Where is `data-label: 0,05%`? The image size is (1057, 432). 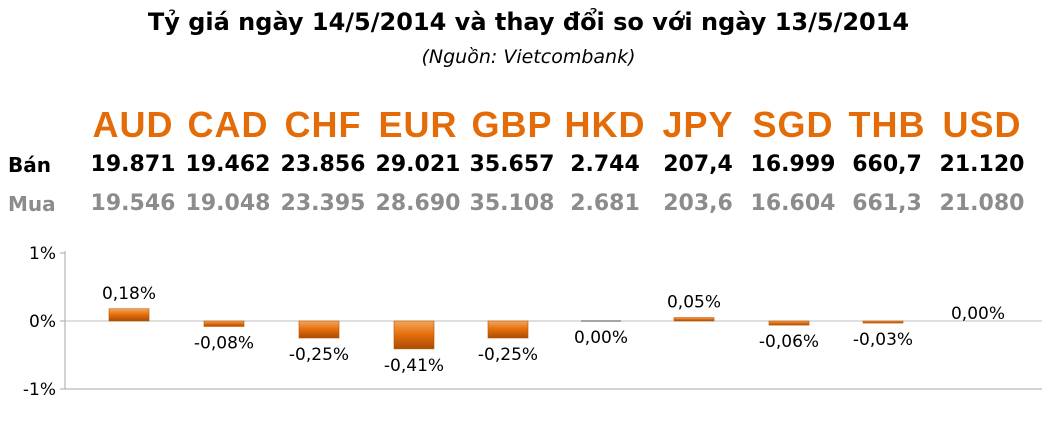 data-label: 0,05% is located at coordinates (694, 303).